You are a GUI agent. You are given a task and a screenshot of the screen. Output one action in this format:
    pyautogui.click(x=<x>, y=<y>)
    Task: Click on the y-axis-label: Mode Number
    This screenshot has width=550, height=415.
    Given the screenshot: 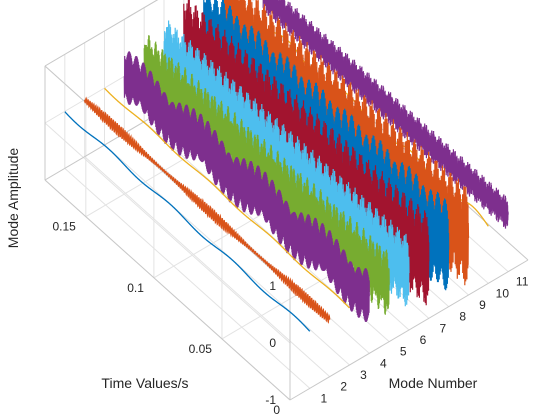 What is the action you would take?
    pyautogui.click(x=433, y=383)
    